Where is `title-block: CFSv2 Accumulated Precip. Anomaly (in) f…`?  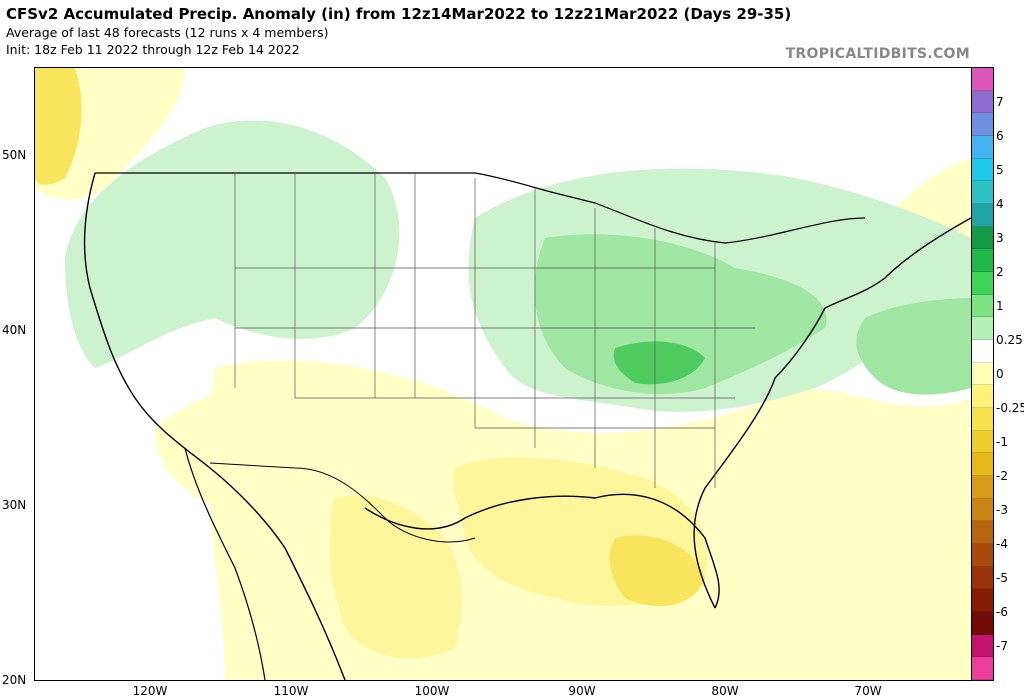 title-block: CFSv2 Accumulated Precip. Anomaly (in) f… is located at coordinates (398, 31).